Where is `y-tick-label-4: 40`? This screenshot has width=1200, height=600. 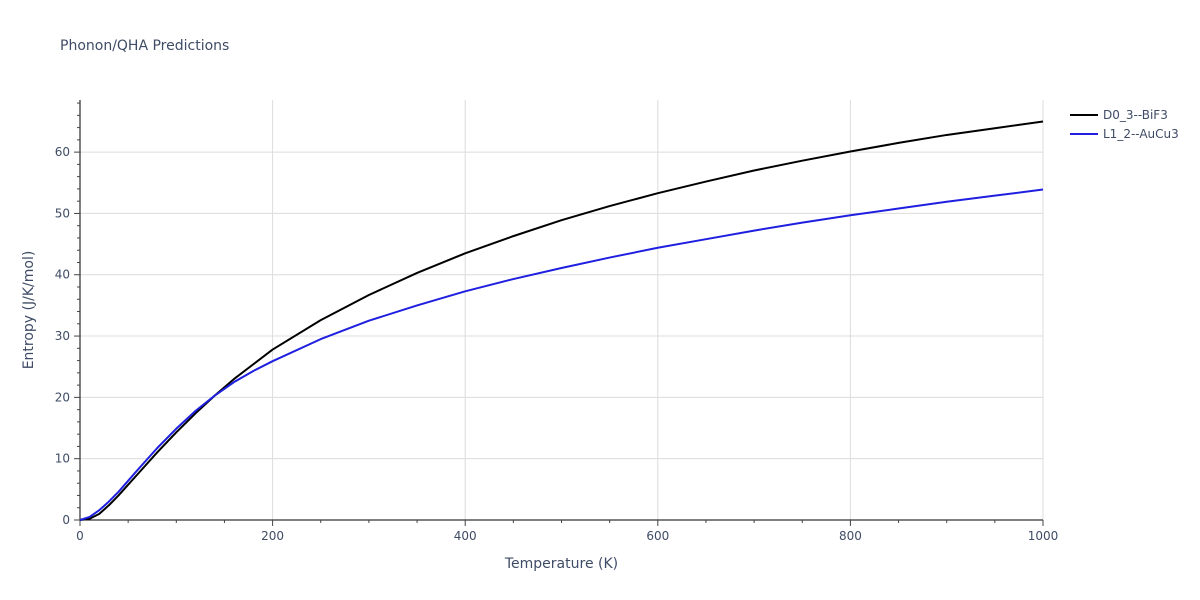 y-tick-label-4: 40 is located at coordinates (62, 275).